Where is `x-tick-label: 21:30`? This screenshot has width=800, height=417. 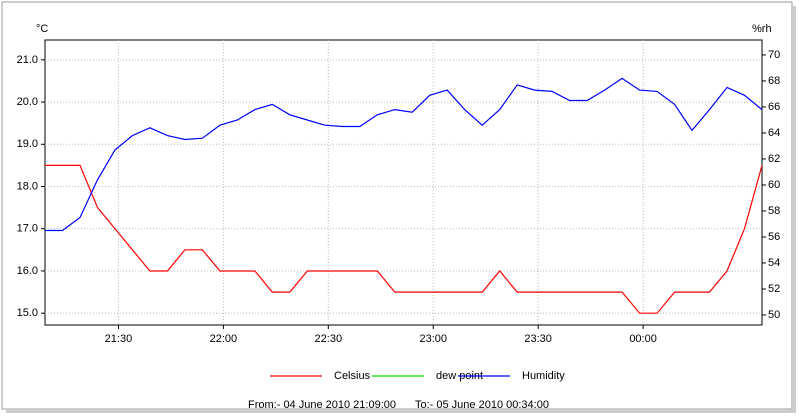
x-tick-label: 21:30 is located at coordinates (119, 339).